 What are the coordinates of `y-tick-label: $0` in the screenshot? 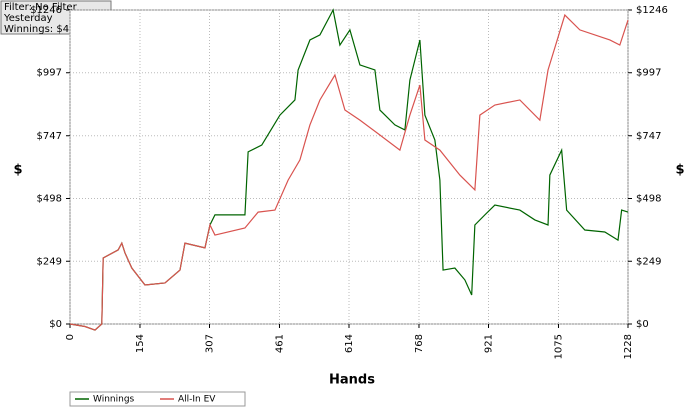 It's located at (55, 324).